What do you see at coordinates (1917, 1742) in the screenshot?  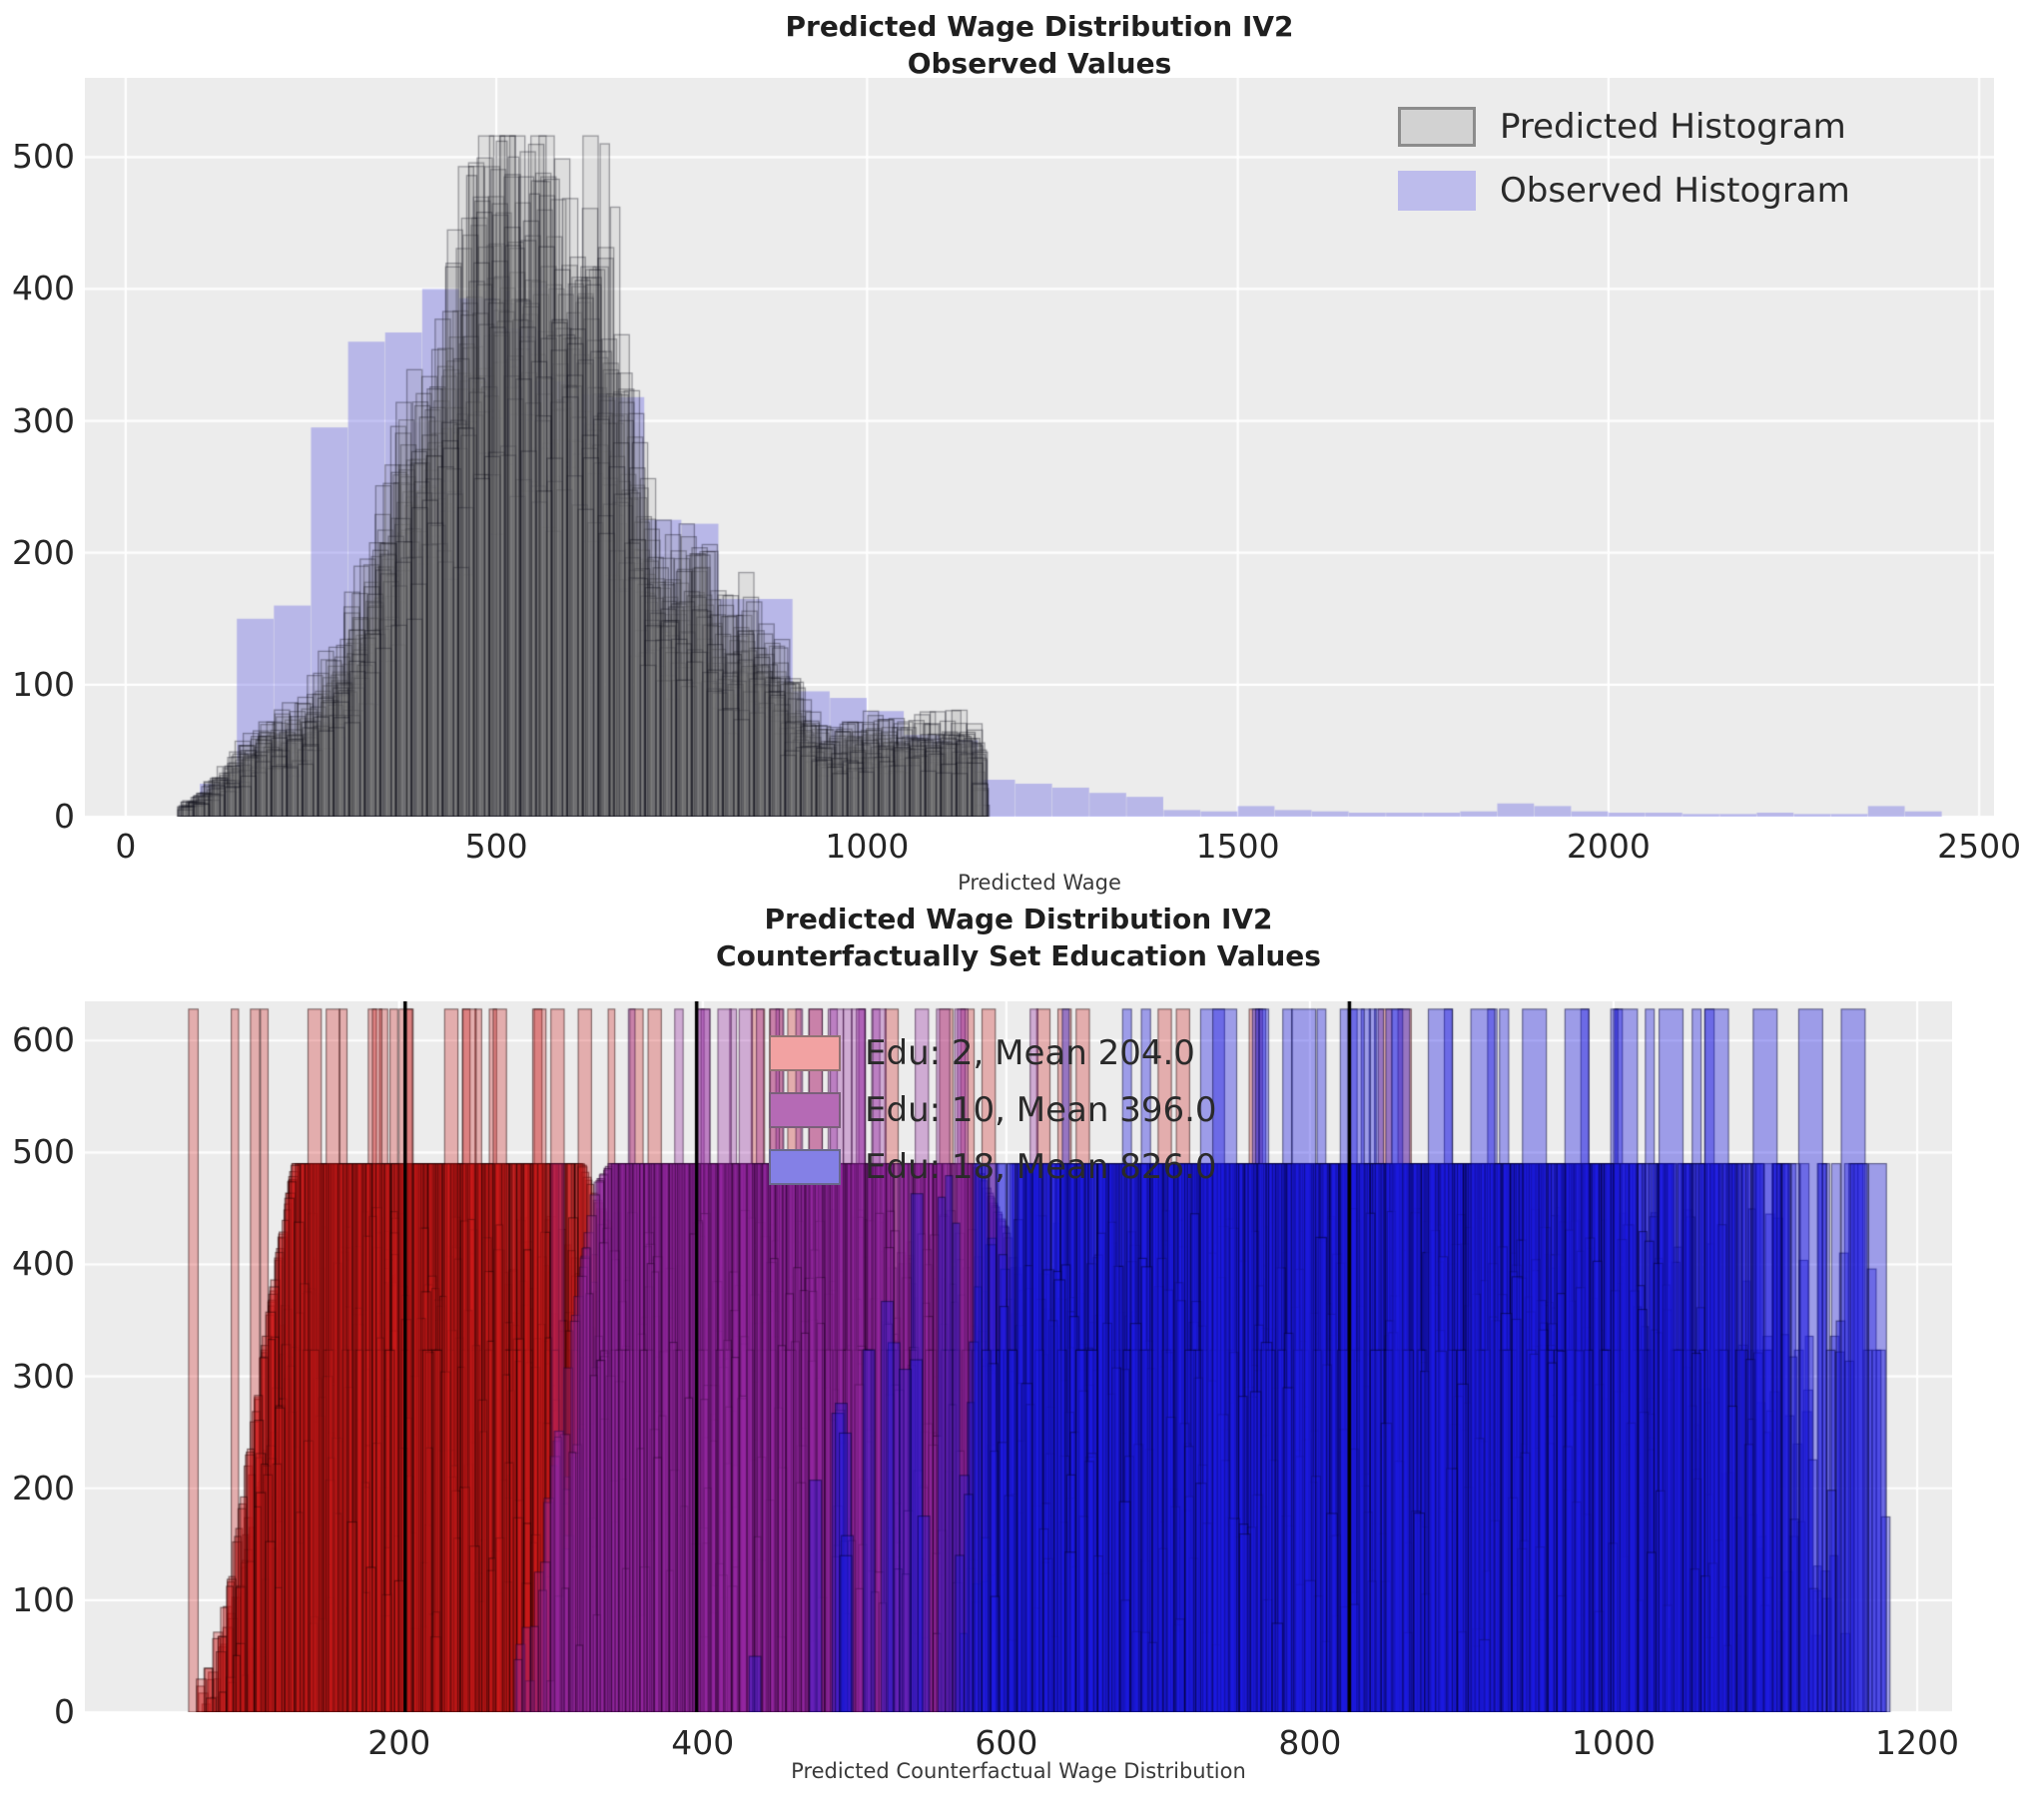 I see `x-tick-label: 1200` at bounding box center [1917, 1742].